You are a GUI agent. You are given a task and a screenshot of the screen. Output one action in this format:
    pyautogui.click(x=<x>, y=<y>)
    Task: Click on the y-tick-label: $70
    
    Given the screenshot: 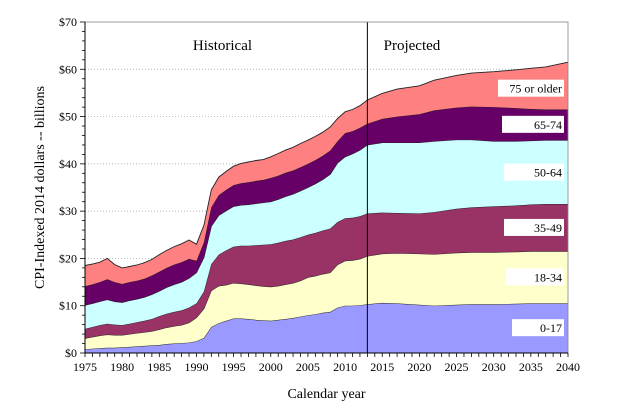 What is the action you would take?
    pyautogui.click(x=68, y=22)
    